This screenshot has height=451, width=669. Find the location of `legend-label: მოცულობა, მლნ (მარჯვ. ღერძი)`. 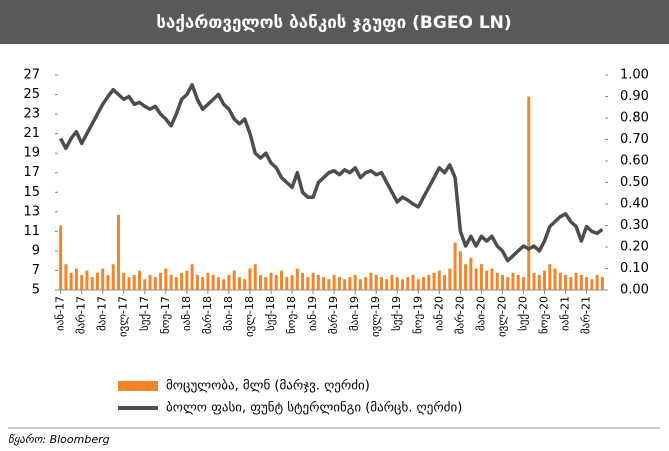

legend-label: მოცულობა, მლნ (მარჯვ. ღერძი) is located at coordinates (268, 386).